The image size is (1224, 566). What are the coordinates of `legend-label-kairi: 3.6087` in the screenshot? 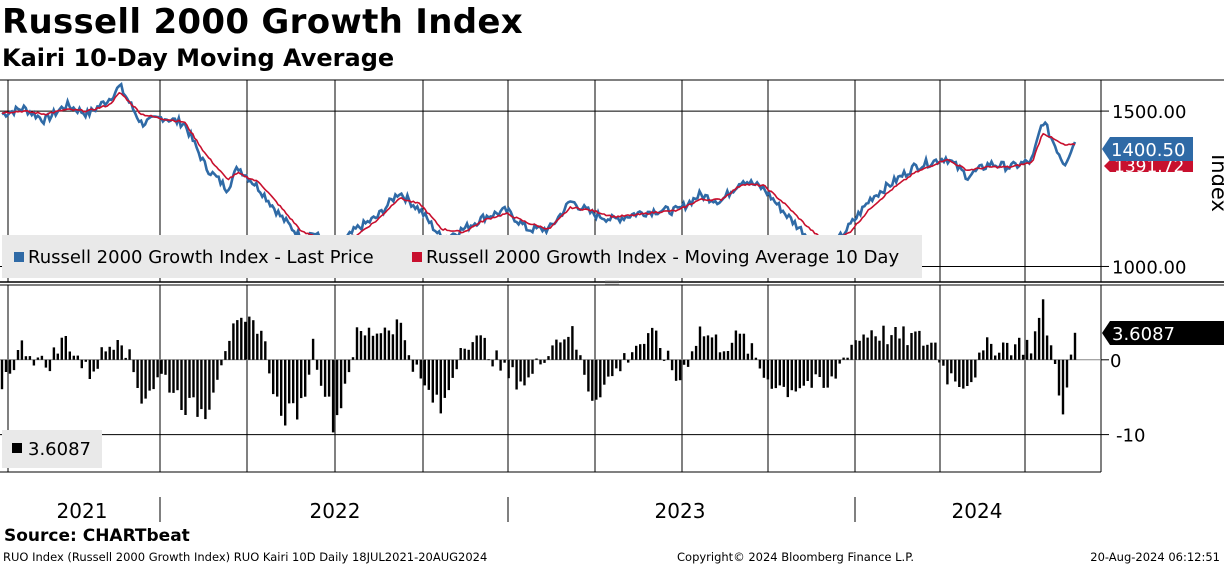 It's located at (59, 449).